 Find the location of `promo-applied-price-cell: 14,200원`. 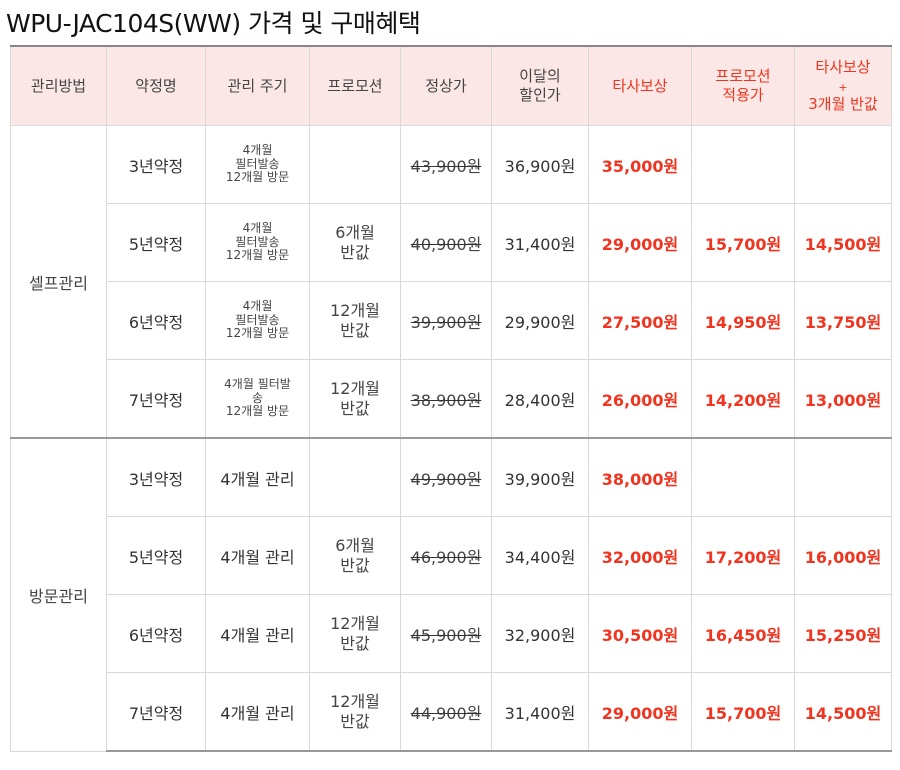

promo-applied-price-cell: 14,200원 is located at coordinates (743, 399).